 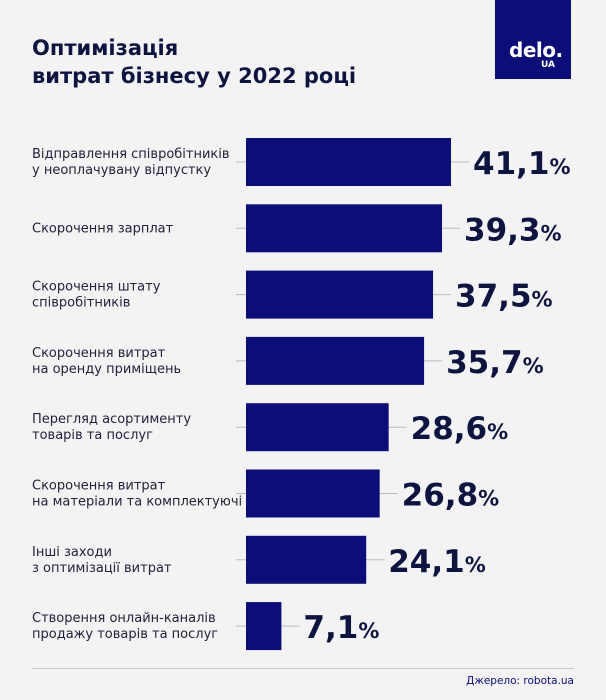 What do you see at coordinates (121, 170) in the screenshot?
I see `category-label: у неоплачувану відпустку` at bounding box center [121, 170].